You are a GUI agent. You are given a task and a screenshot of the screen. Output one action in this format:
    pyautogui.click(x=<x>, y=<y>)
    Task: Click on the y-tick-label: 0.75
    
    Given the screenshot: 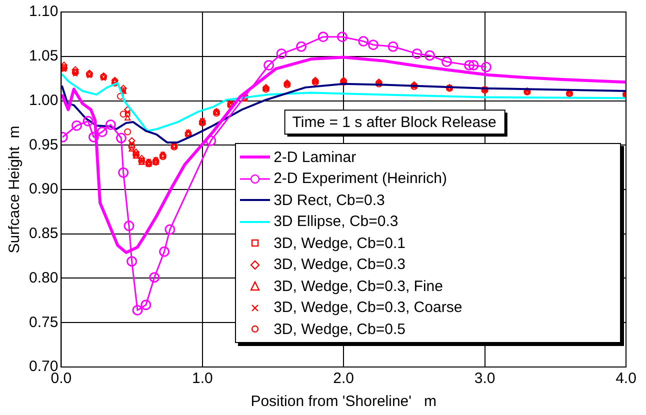 What is the action you would take?
    pyautogui.click(x=43, y=322)
    